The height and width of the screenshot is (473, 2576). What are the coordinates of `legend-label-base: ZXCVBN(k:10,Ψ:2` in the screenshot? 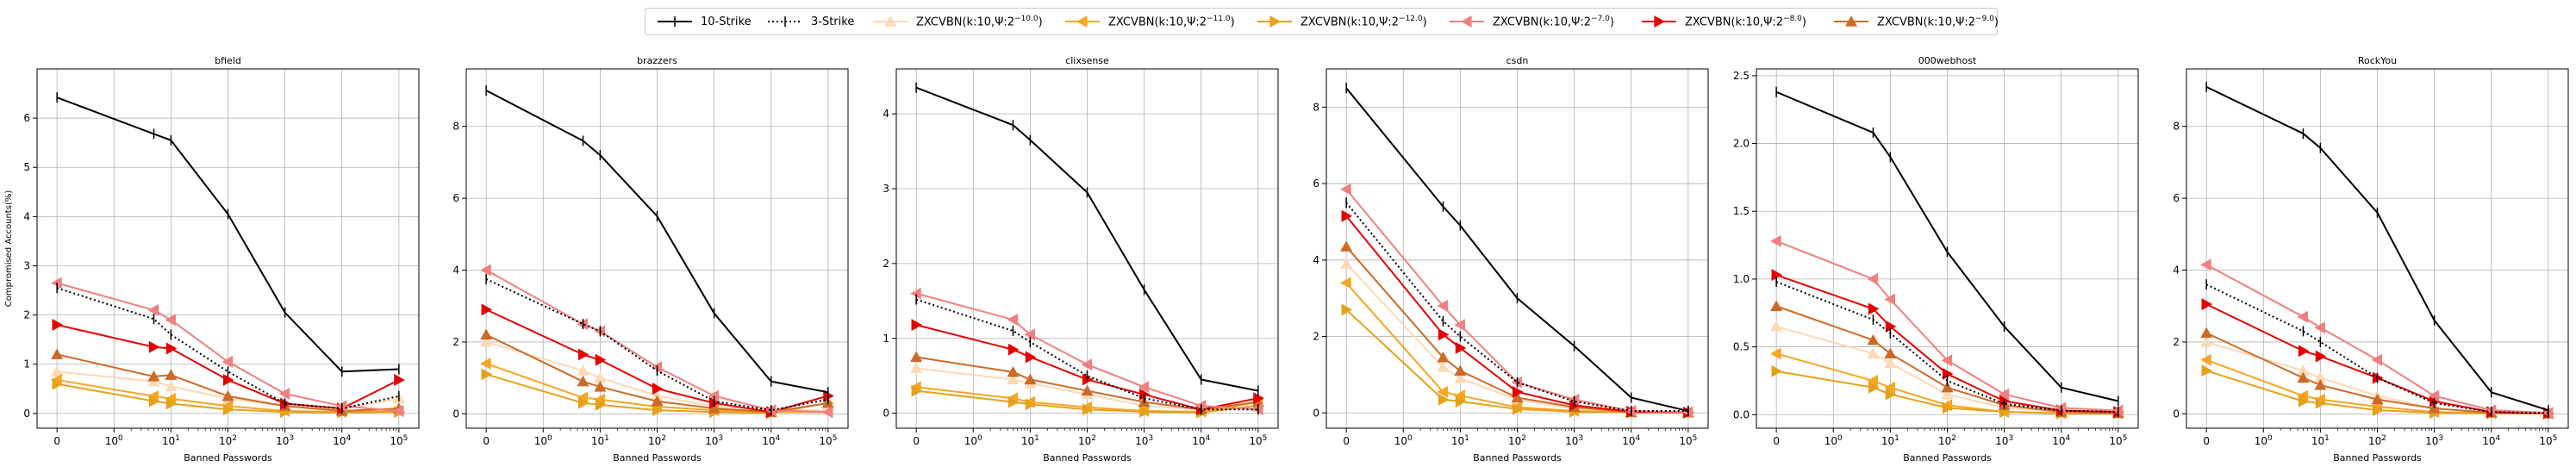 It's located at (1926, 22).